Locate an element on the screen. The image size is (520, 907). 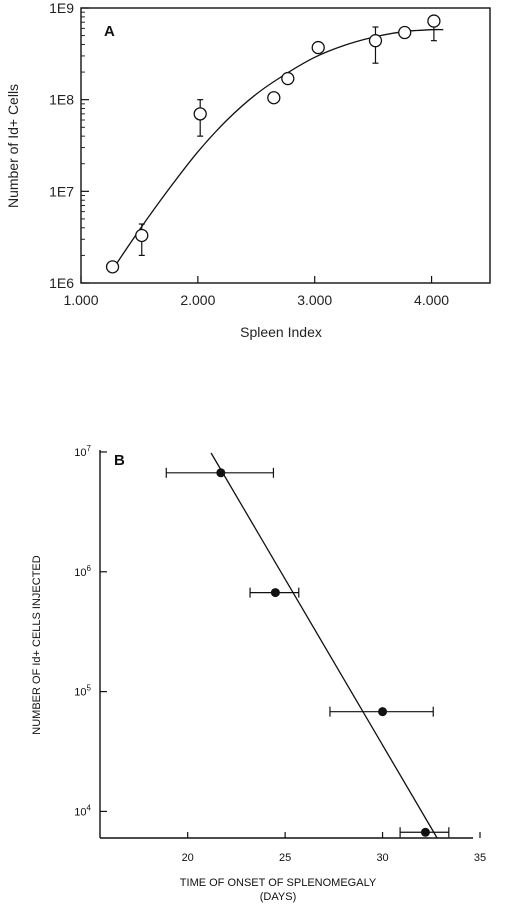
chart-b-x-tick-label: 30 is located at coordinates (382, 858).